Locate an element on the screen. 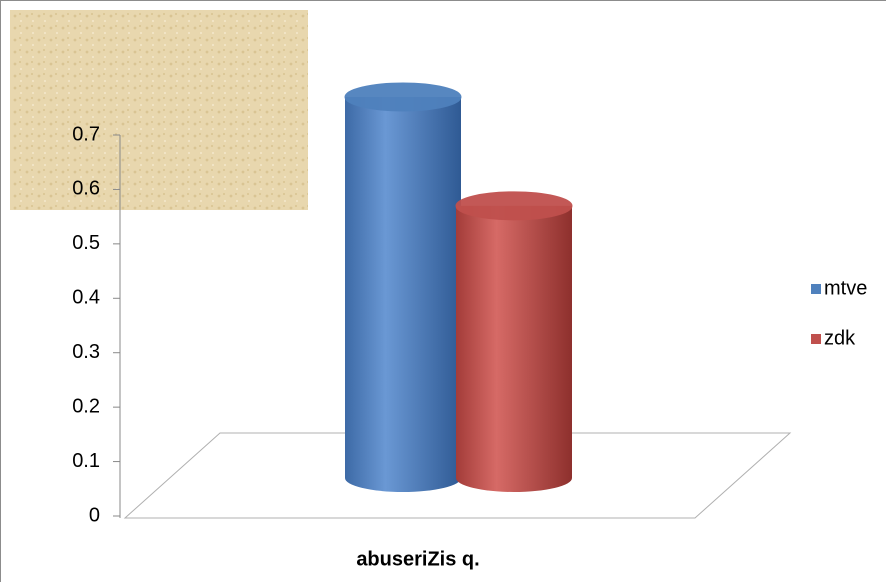 This screenshot has width=886, height=582. legend-label: mtve is located at coordinates (845, 288).